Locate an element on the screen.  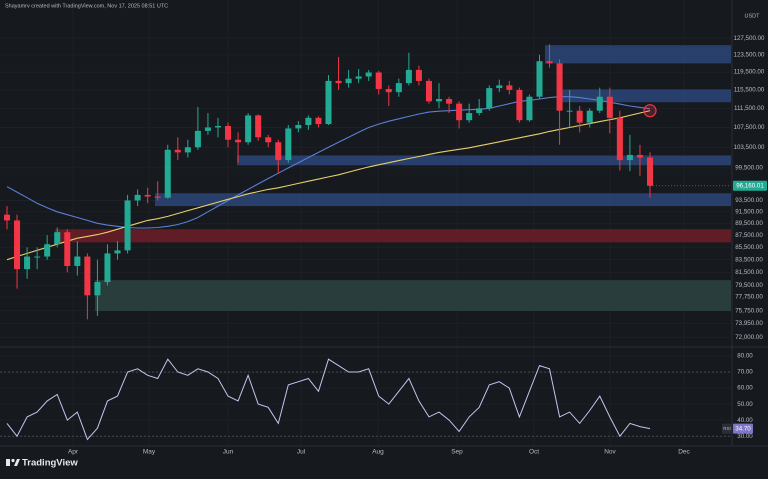
x-tick-label: Nov is located at coordinates (610, 452).